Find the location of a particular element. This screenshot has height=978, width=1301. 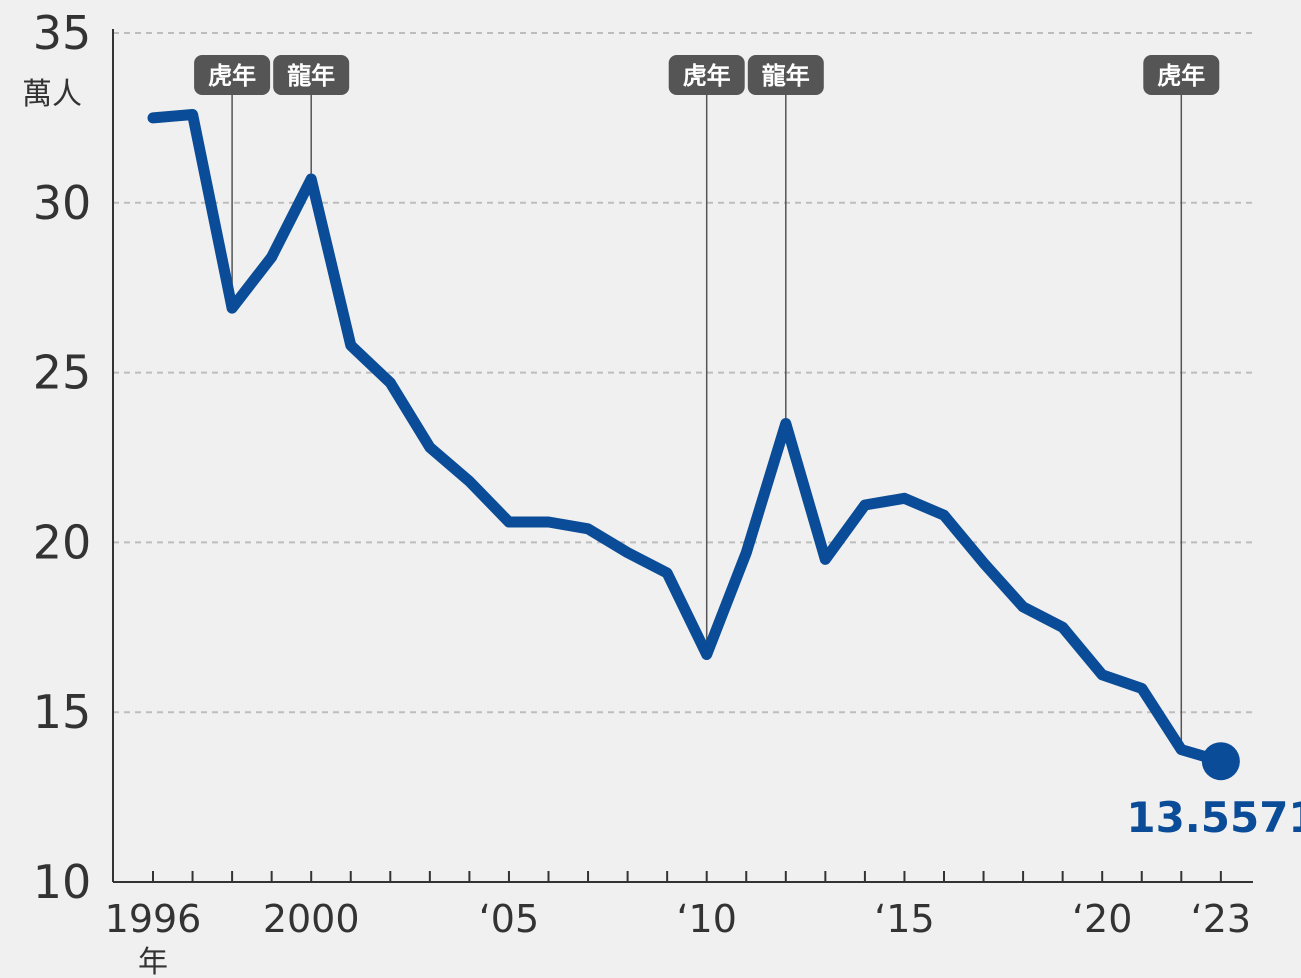

x-tick-label: 1996 is located at coordinates (153, 919).